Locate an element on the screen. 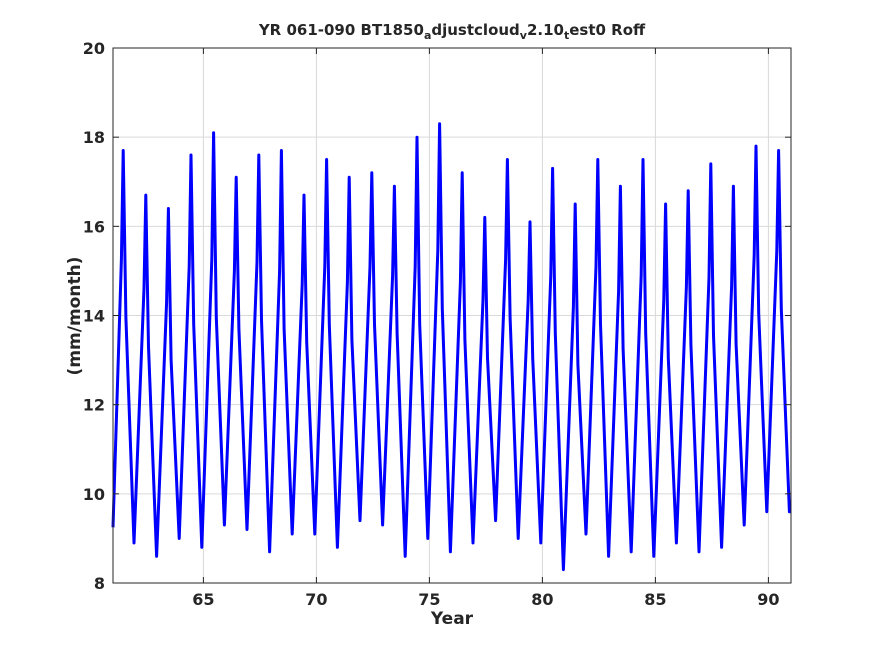  y-axis-label: (mm/month) is located at coordinates (75, 316).